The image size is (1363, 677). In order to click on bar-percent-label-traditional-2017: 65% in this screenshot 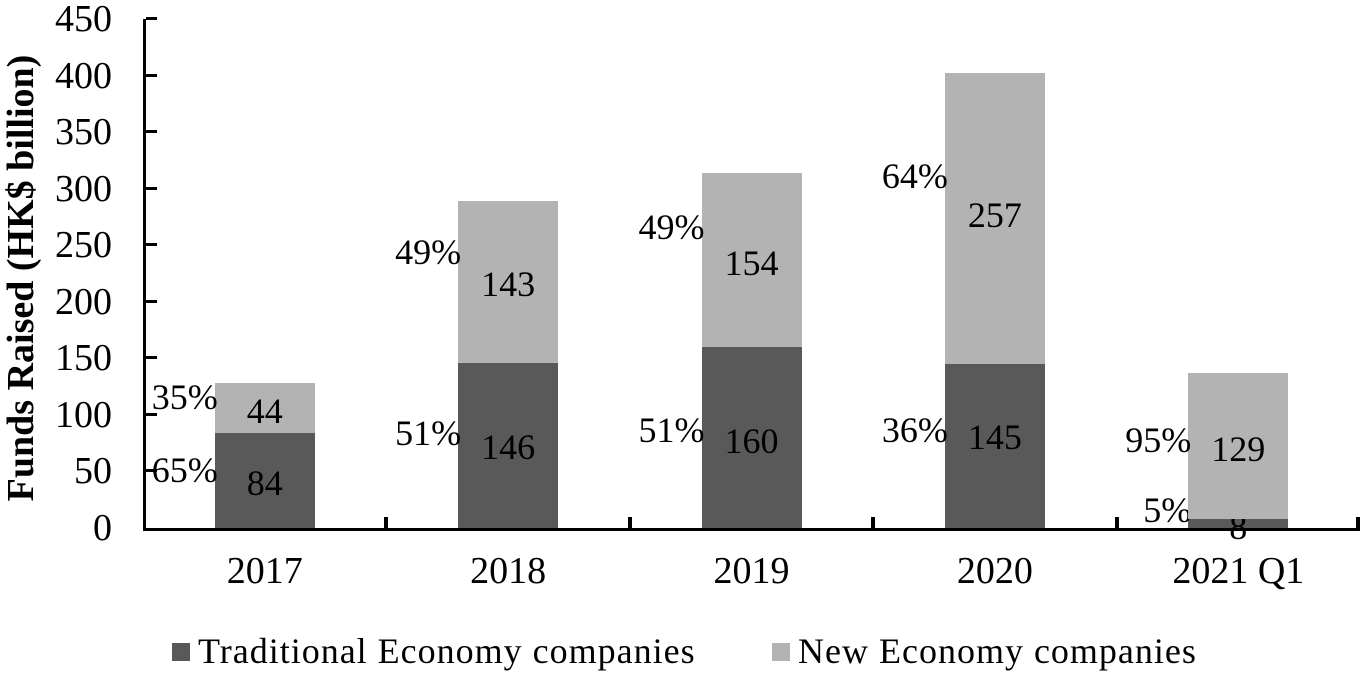, I will do `click(184, 470)`.